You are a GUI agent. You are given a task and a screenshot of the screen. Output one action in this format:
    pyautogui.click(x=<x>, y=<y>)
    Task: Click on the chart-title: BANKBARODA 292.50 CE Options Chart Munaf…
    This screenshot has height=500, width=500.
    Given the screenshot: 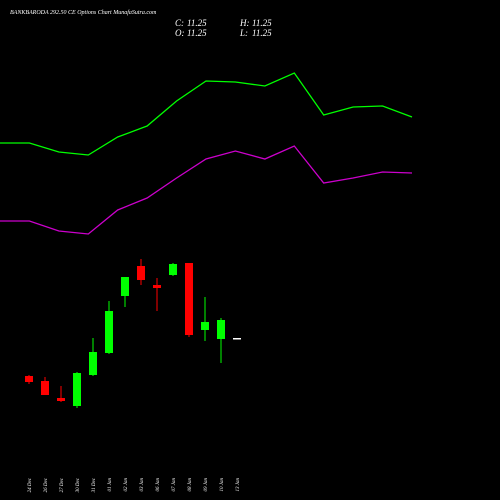 What is the action you would take?
    pyautogui.click(x=83, y=12)
    